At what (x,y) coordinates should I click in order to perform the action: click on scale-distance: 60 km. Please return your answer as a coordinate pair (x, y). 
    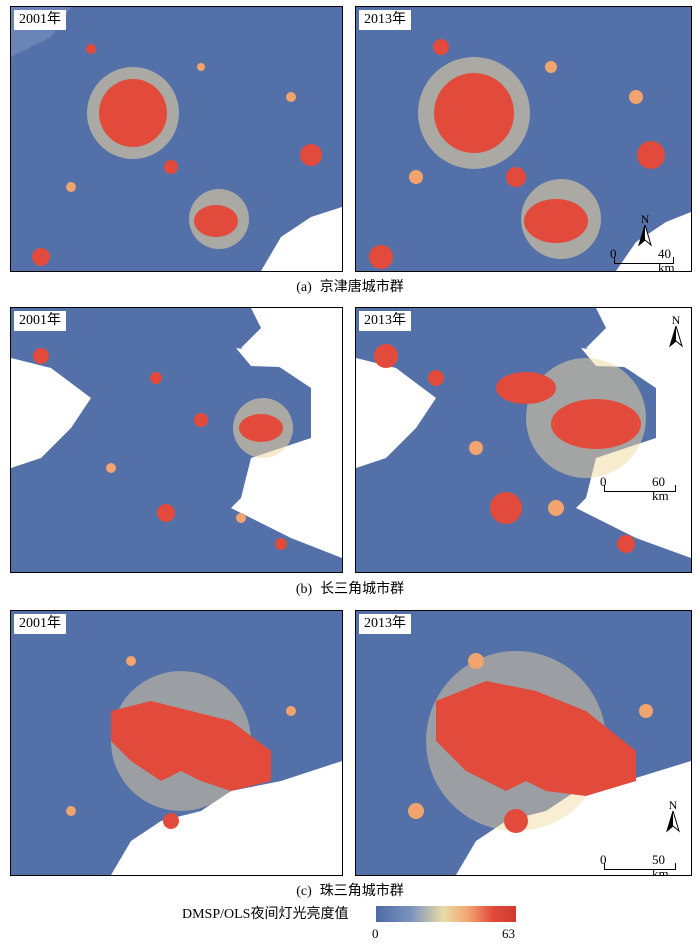
    Looking at the image, I should click on (660, 488).